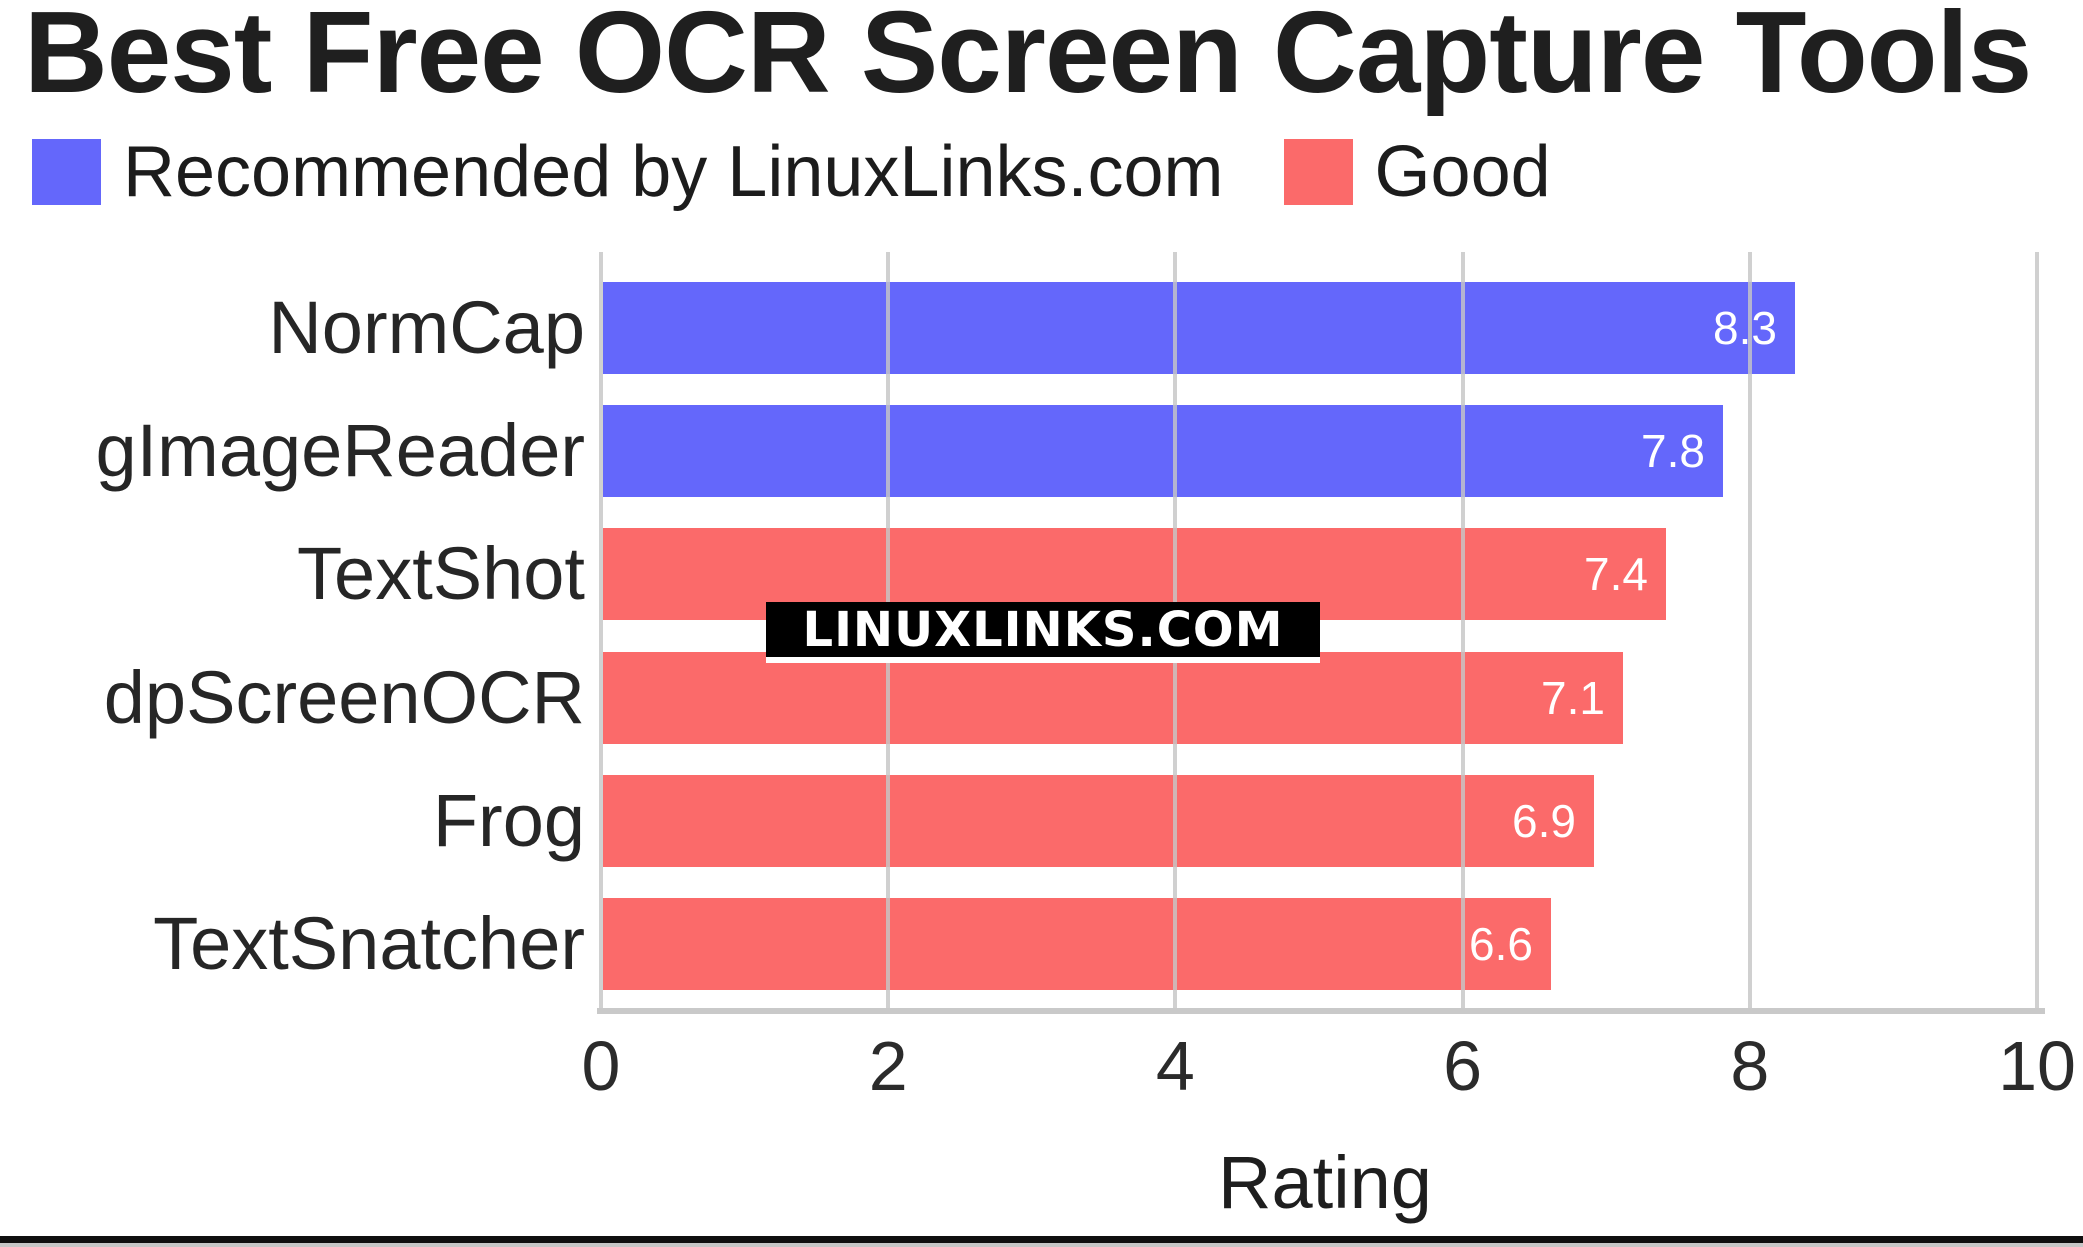  Describe the element at coordinates (344, 697) in the screenshot. I see `category-label-dpscreenocr: dpScreenOCR` at that location.